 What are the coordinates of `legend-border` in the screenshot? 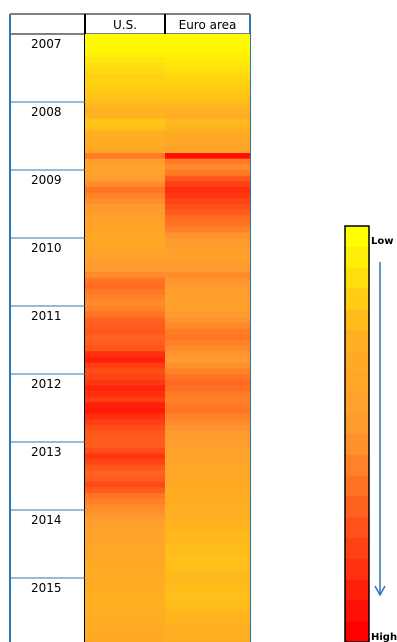 It's located at (357, 433).